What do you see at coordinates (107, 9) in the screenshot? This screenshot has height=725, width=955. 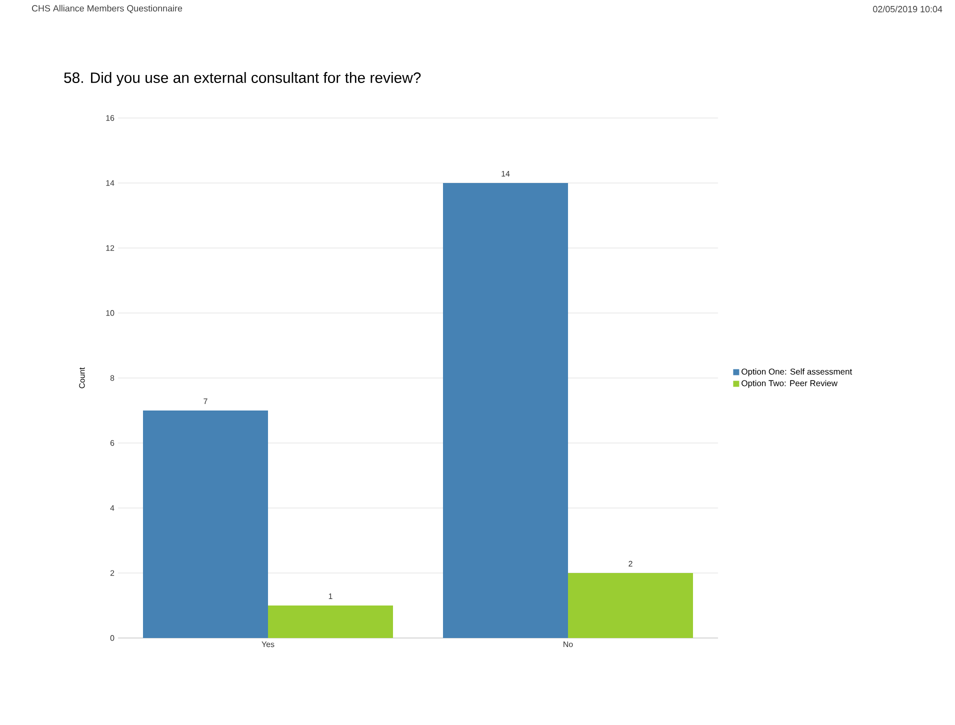 I see `text: CHS Alliance Members Questionnaire` at bounding box center [107, 9].